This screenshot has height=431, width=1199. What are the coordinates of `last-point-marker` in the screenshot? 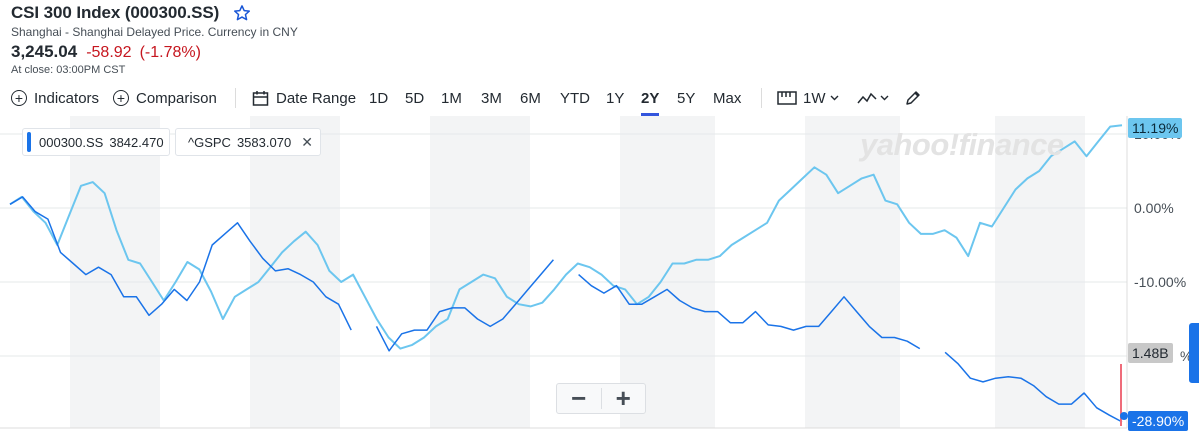 It's located at (1124, 416).